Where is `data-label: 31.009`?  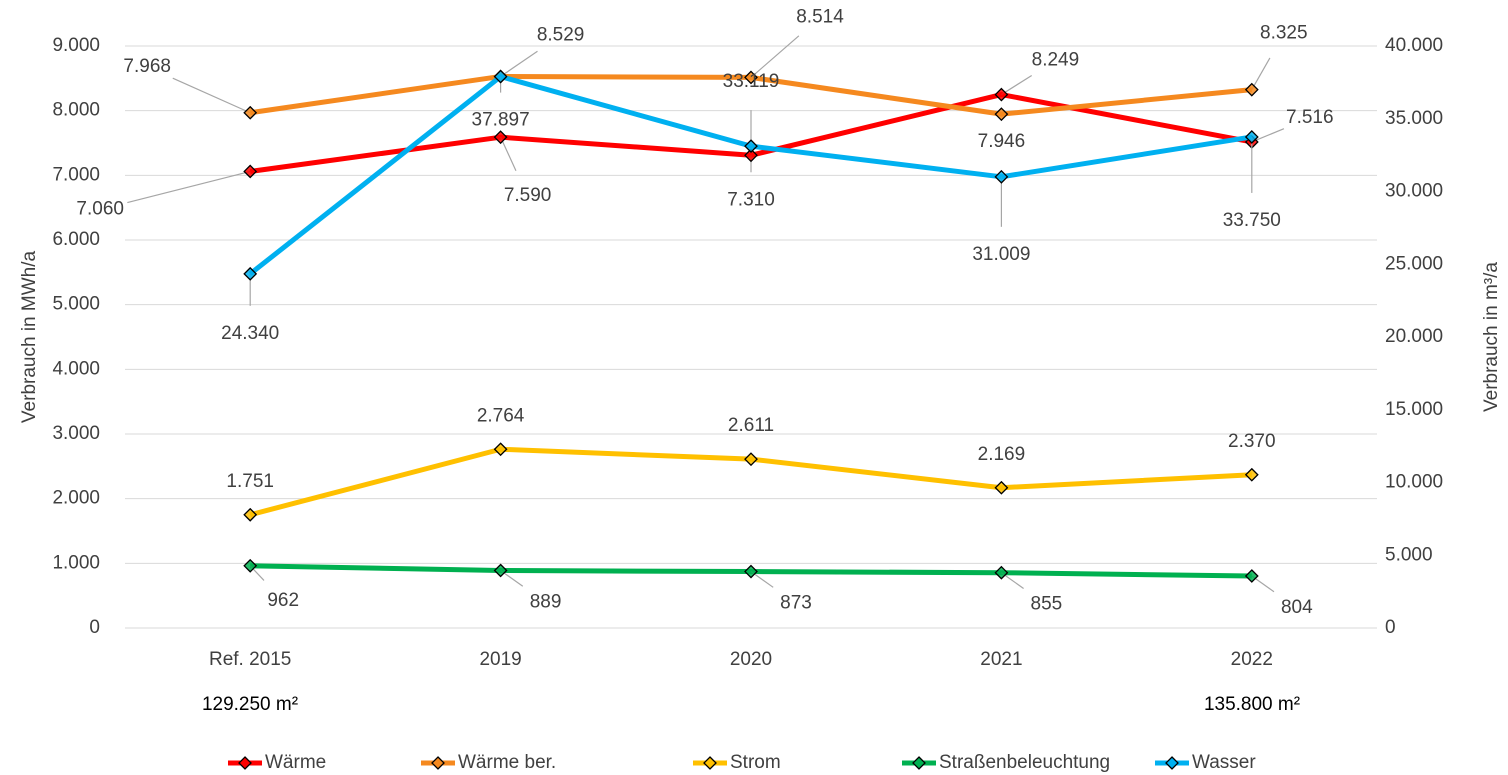
data-label: 31.009 is located at coordinates (1001, 254).